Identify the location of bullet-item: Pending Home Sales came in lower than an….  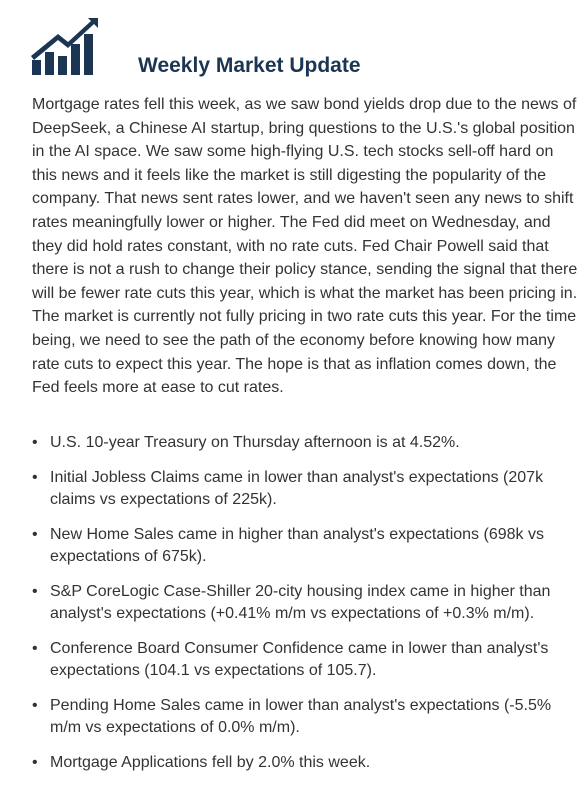
(302, 717).